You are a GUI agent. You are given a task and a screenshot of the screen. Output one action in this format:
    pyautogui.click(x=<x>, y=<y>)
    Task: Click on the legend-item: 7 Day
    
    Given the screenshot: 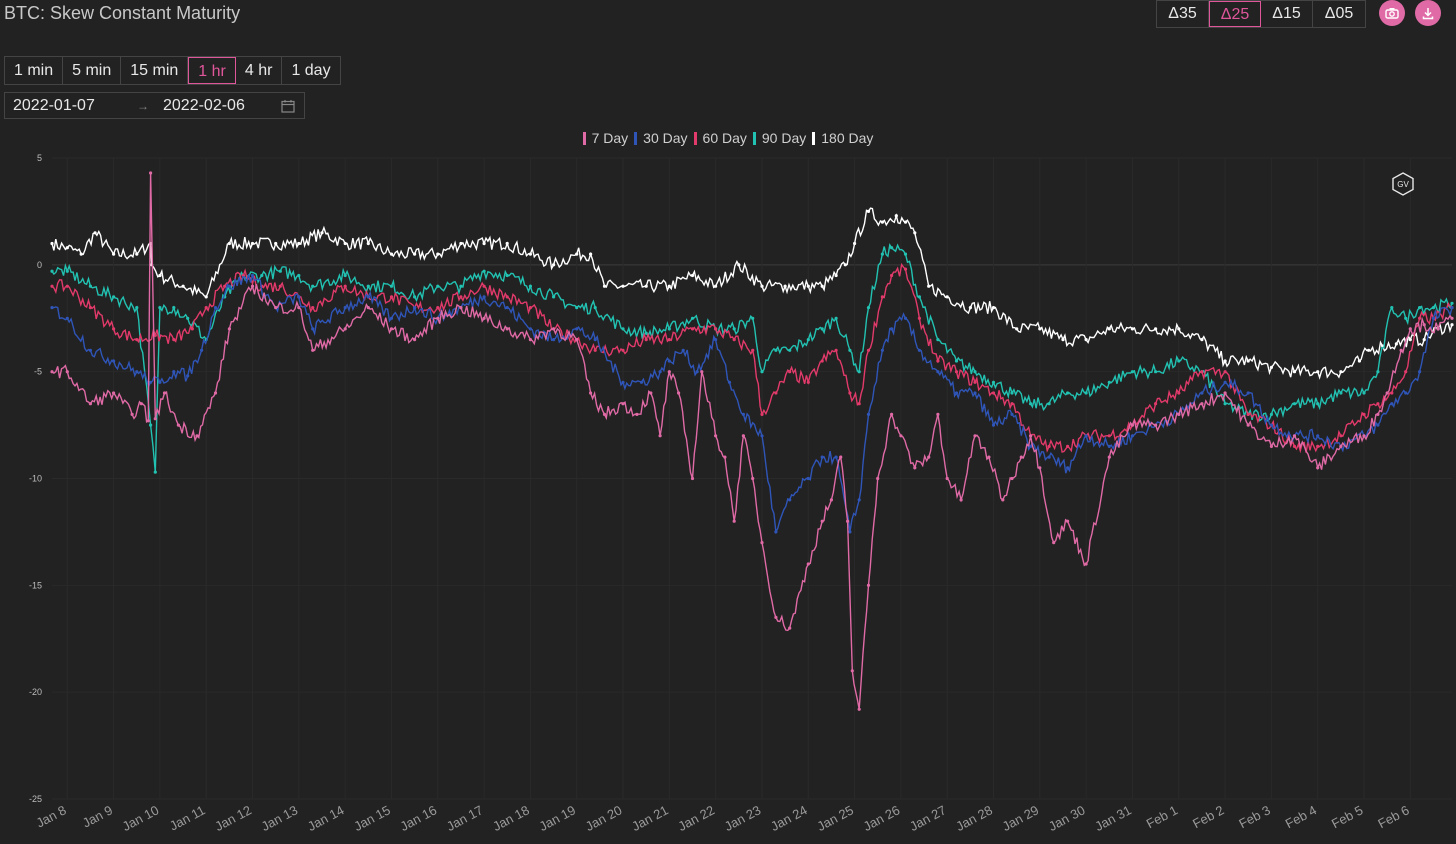 What is the action you would take?
    pyautogui.click(x=605, y=138)
    